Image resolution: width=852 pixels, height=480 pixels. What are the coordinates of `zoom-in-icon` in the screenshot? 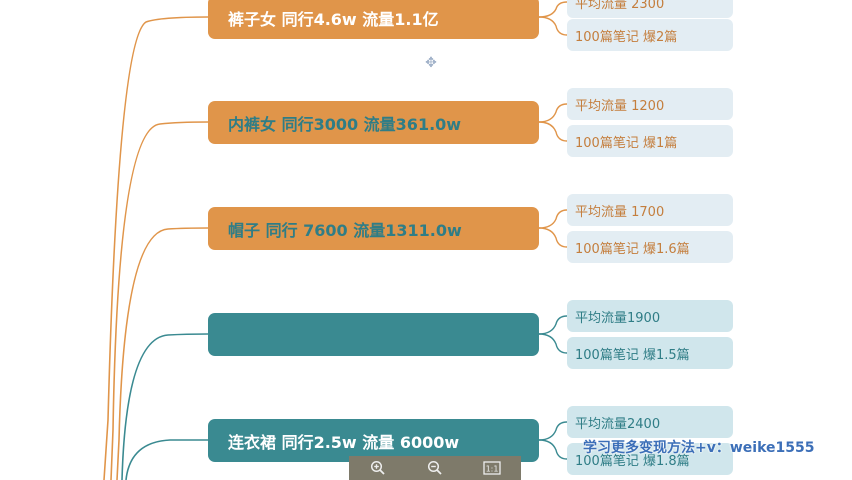 It's located at (378, 468).